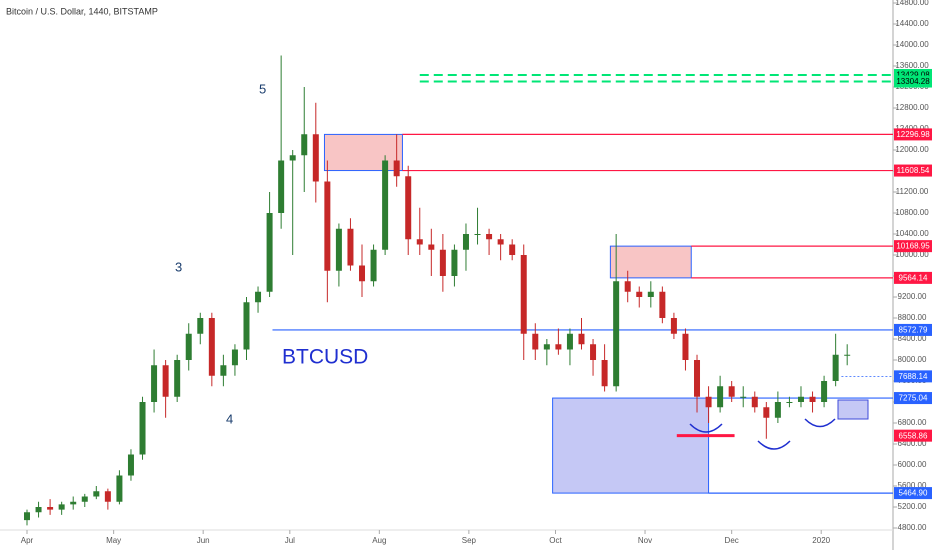  What do you see at coordinates (325, 357) in the screenshot?
I see `symbol-label: BTCUSD` at bounding box center [325, 357].